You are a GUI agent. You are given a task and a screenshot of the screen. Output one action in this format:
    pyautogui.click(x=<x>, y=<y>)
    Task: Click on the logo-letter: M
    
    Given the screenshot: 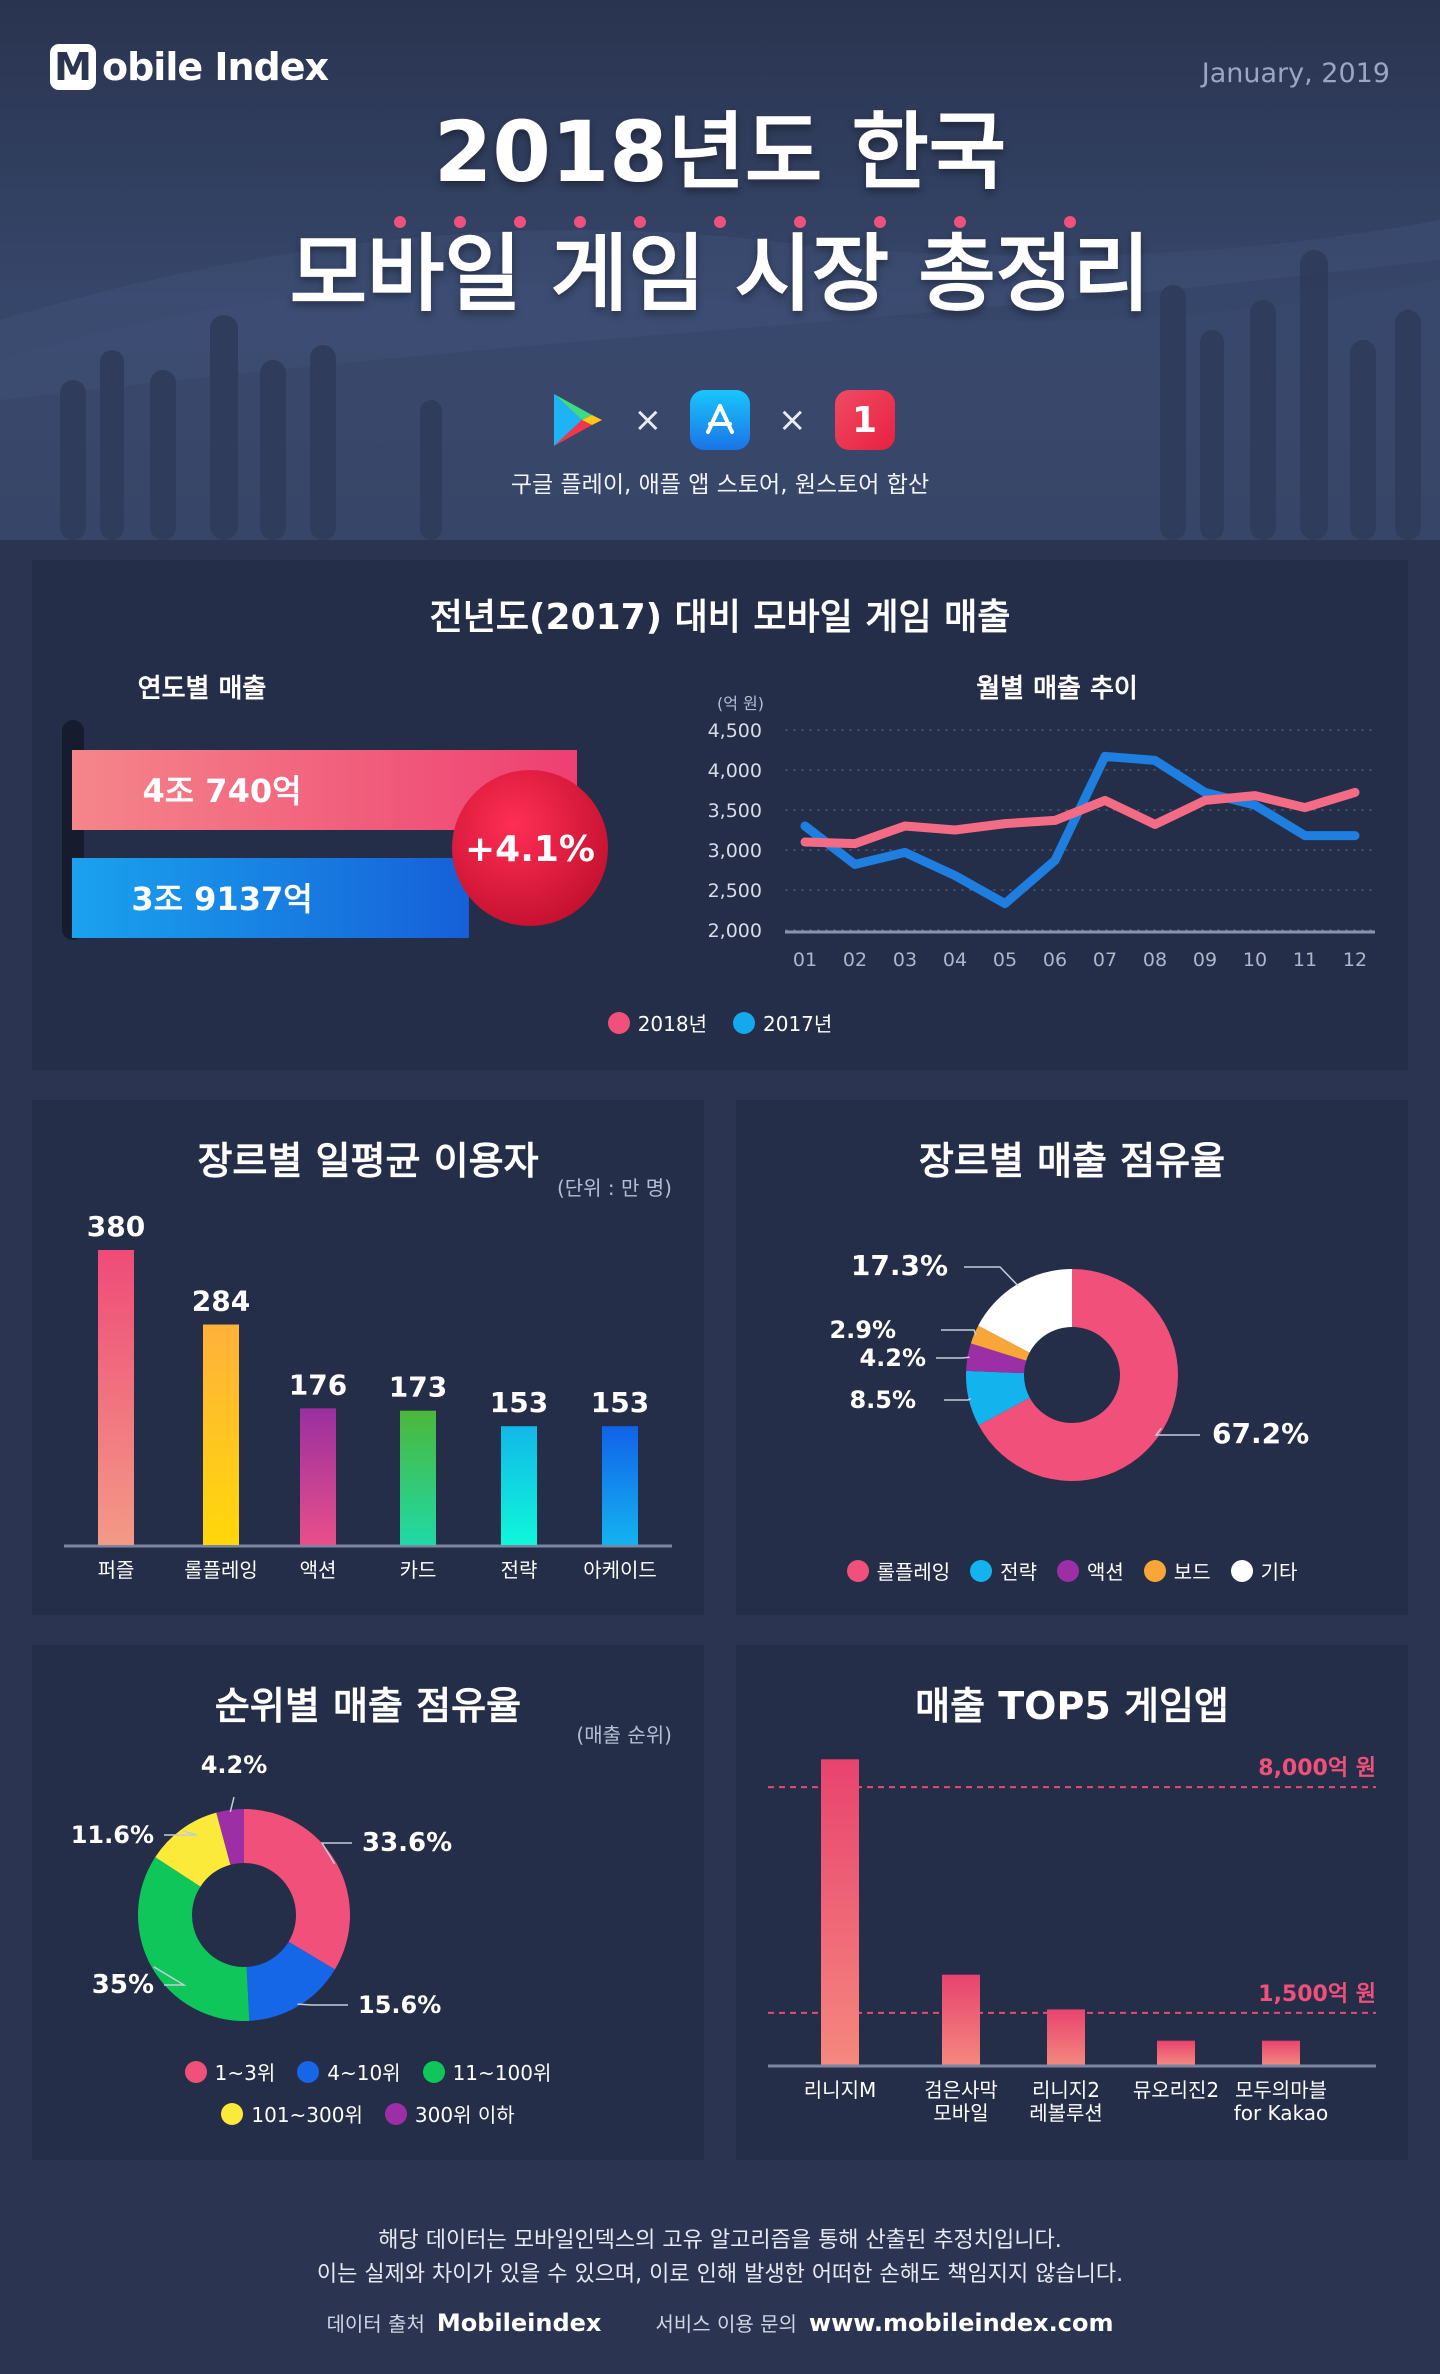 What is the action you would take?
    pyautogui.click(x=73, y=67)
    